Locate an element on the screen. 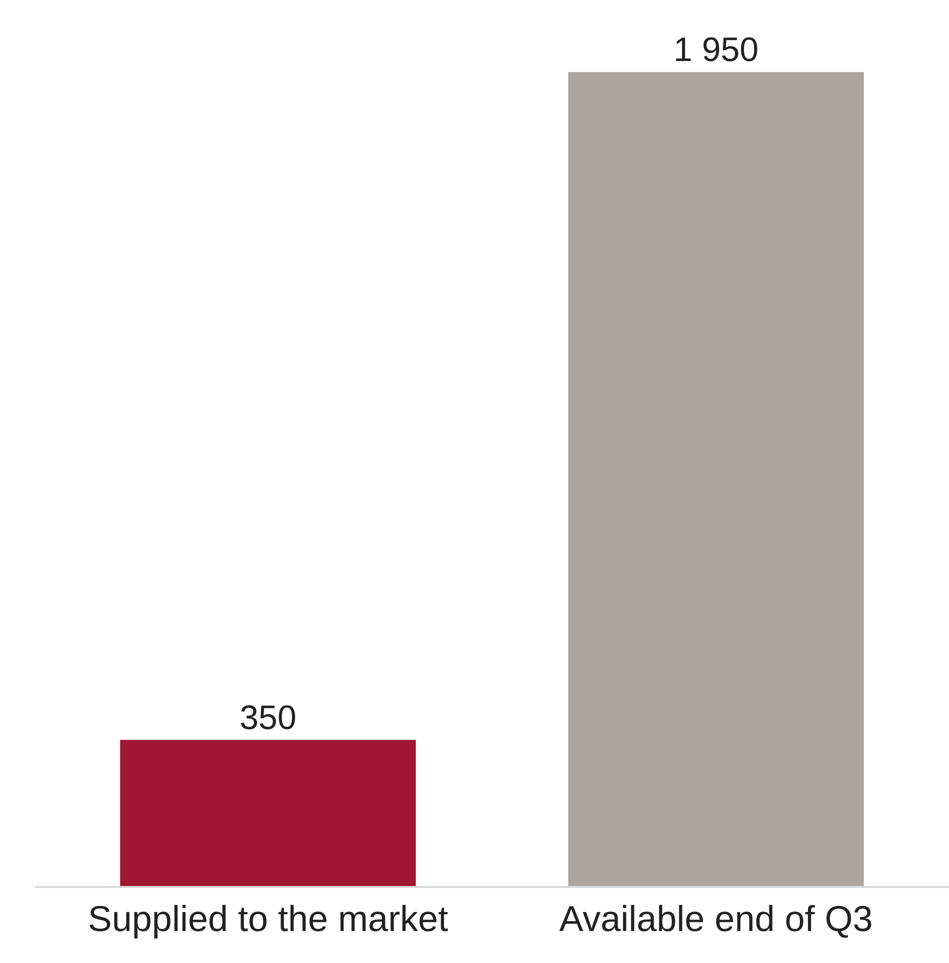 The width and height of the screenshot is (949, 963). data-label: 350 is located at coordinates (268, 717).